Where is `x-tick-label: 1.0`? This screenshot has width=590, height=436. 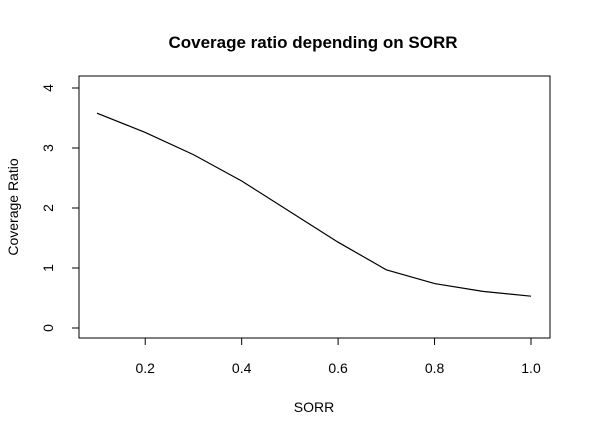
x-tick-label: 1.0 is located at coordinates (531, 368).